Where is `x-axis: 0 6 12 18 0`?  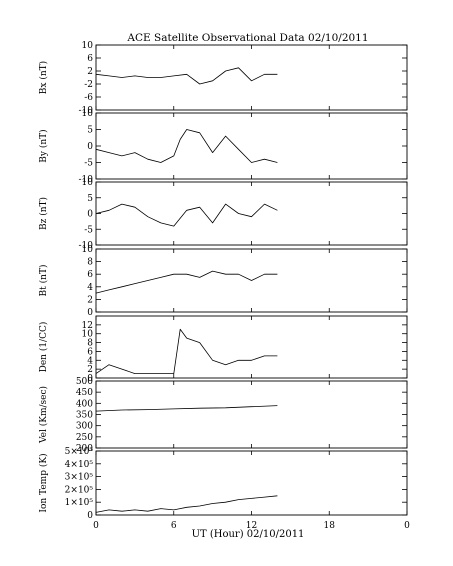 x-axis: 0 6 12 18 0 is located at coordinates (251, 526).